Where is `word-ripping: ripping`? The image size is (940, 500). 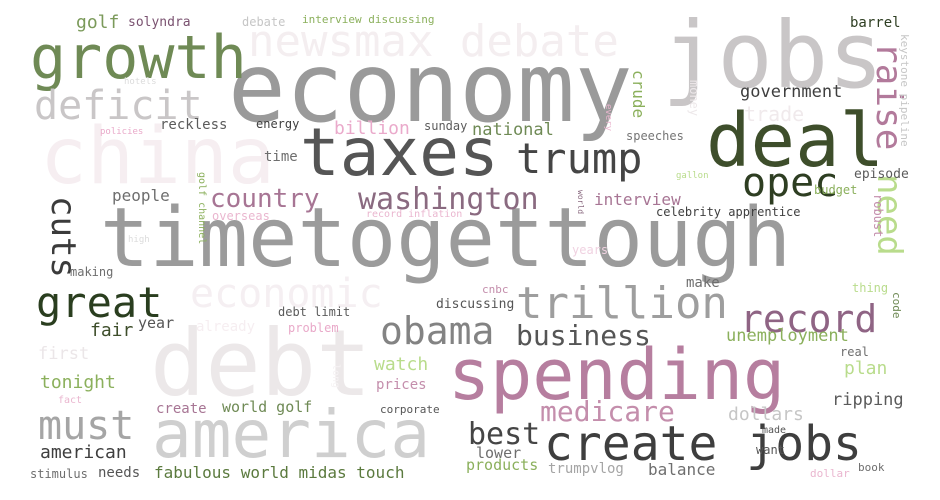 word-ripping: ripping is located at coordinates (868, 400).